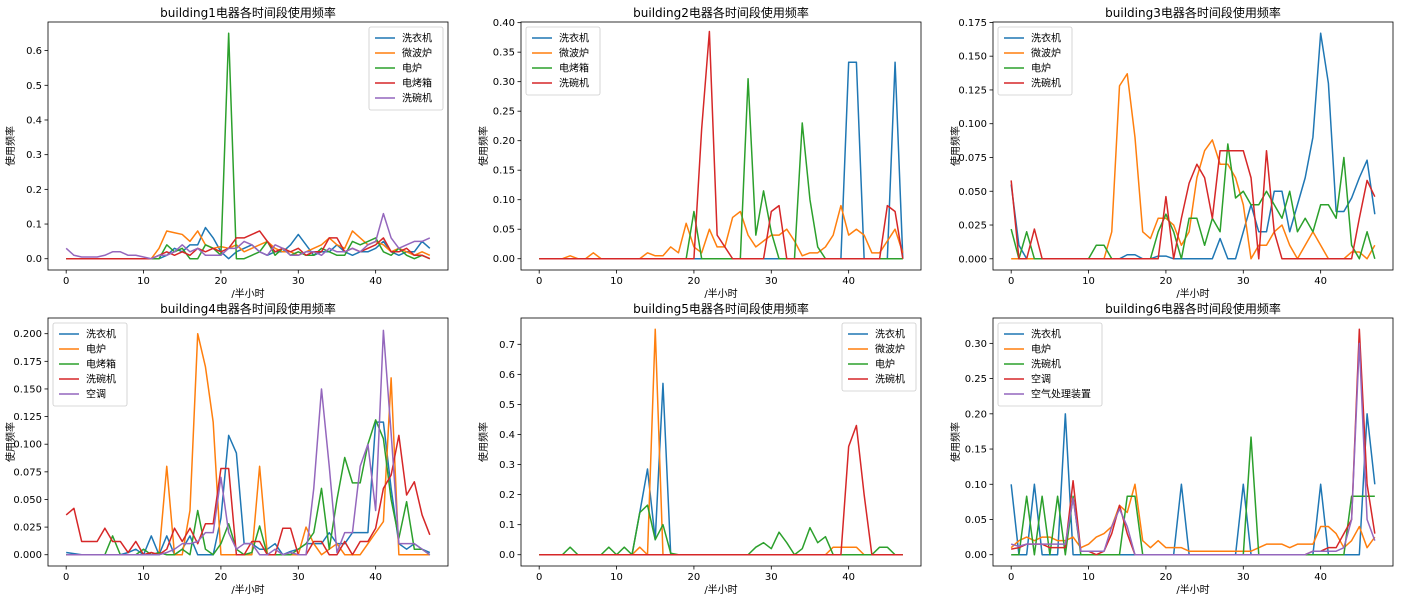 The height and width of the screenshot is (602, 1402). What do you see at coordinates (96, 394) in the screenshot?
I see `legend-label: 空调` at bounding box center [96, 394].